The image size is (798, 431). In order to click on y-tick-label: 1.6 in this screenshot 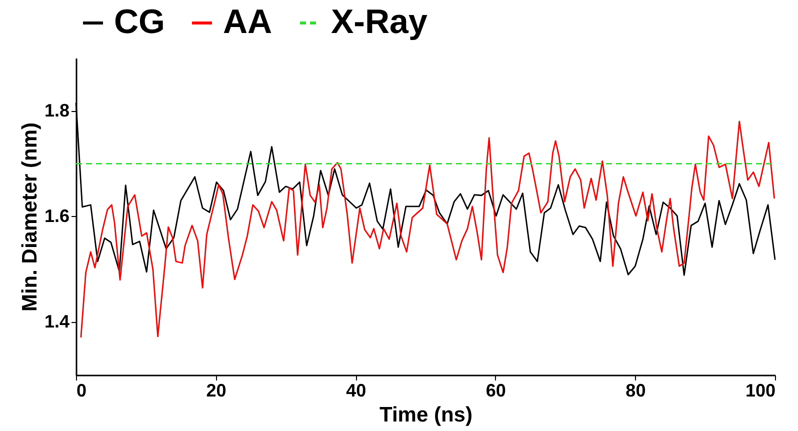, I will do `click(57, 216)`.